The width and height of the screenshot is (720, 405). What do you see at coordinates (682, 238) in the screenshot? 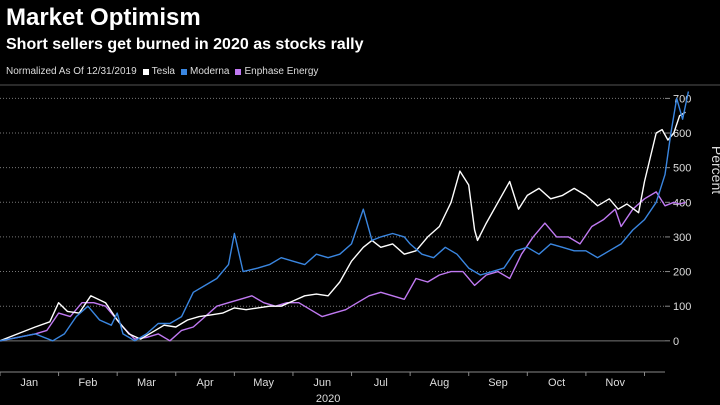
I see `y-tick-label: 300` at bounding box center [682, 238].